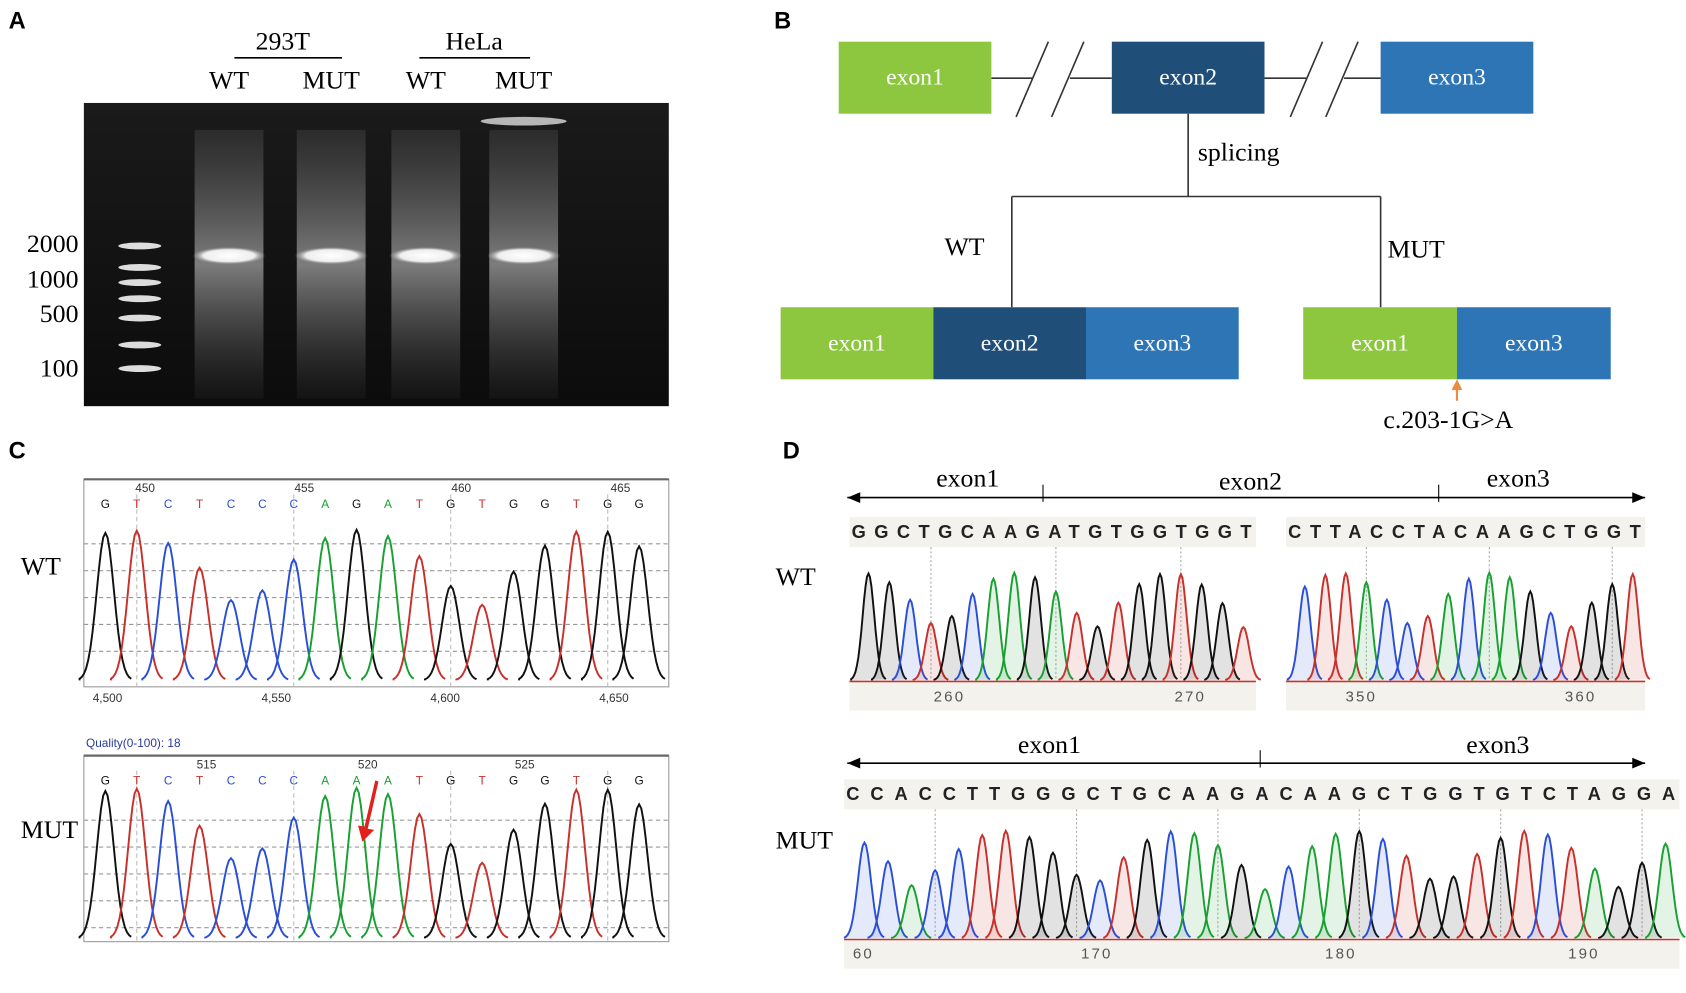  Describe the element at coordinates (1584, 954) in the screenshot. I see `position-tick: 190` at that location.